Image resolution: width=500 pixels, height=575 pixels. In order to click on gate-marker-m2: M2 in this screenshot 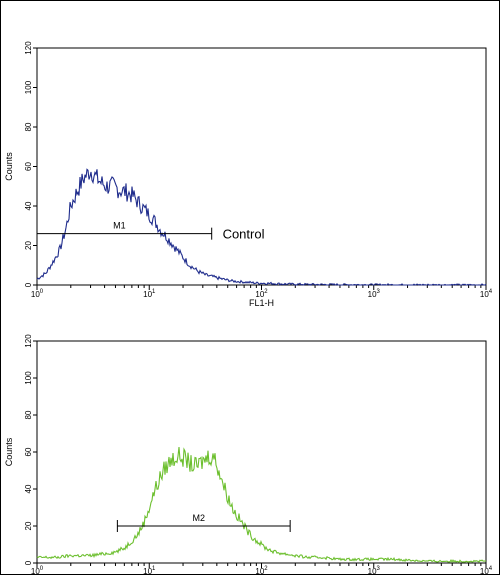, I will do `click(203, 522)`.